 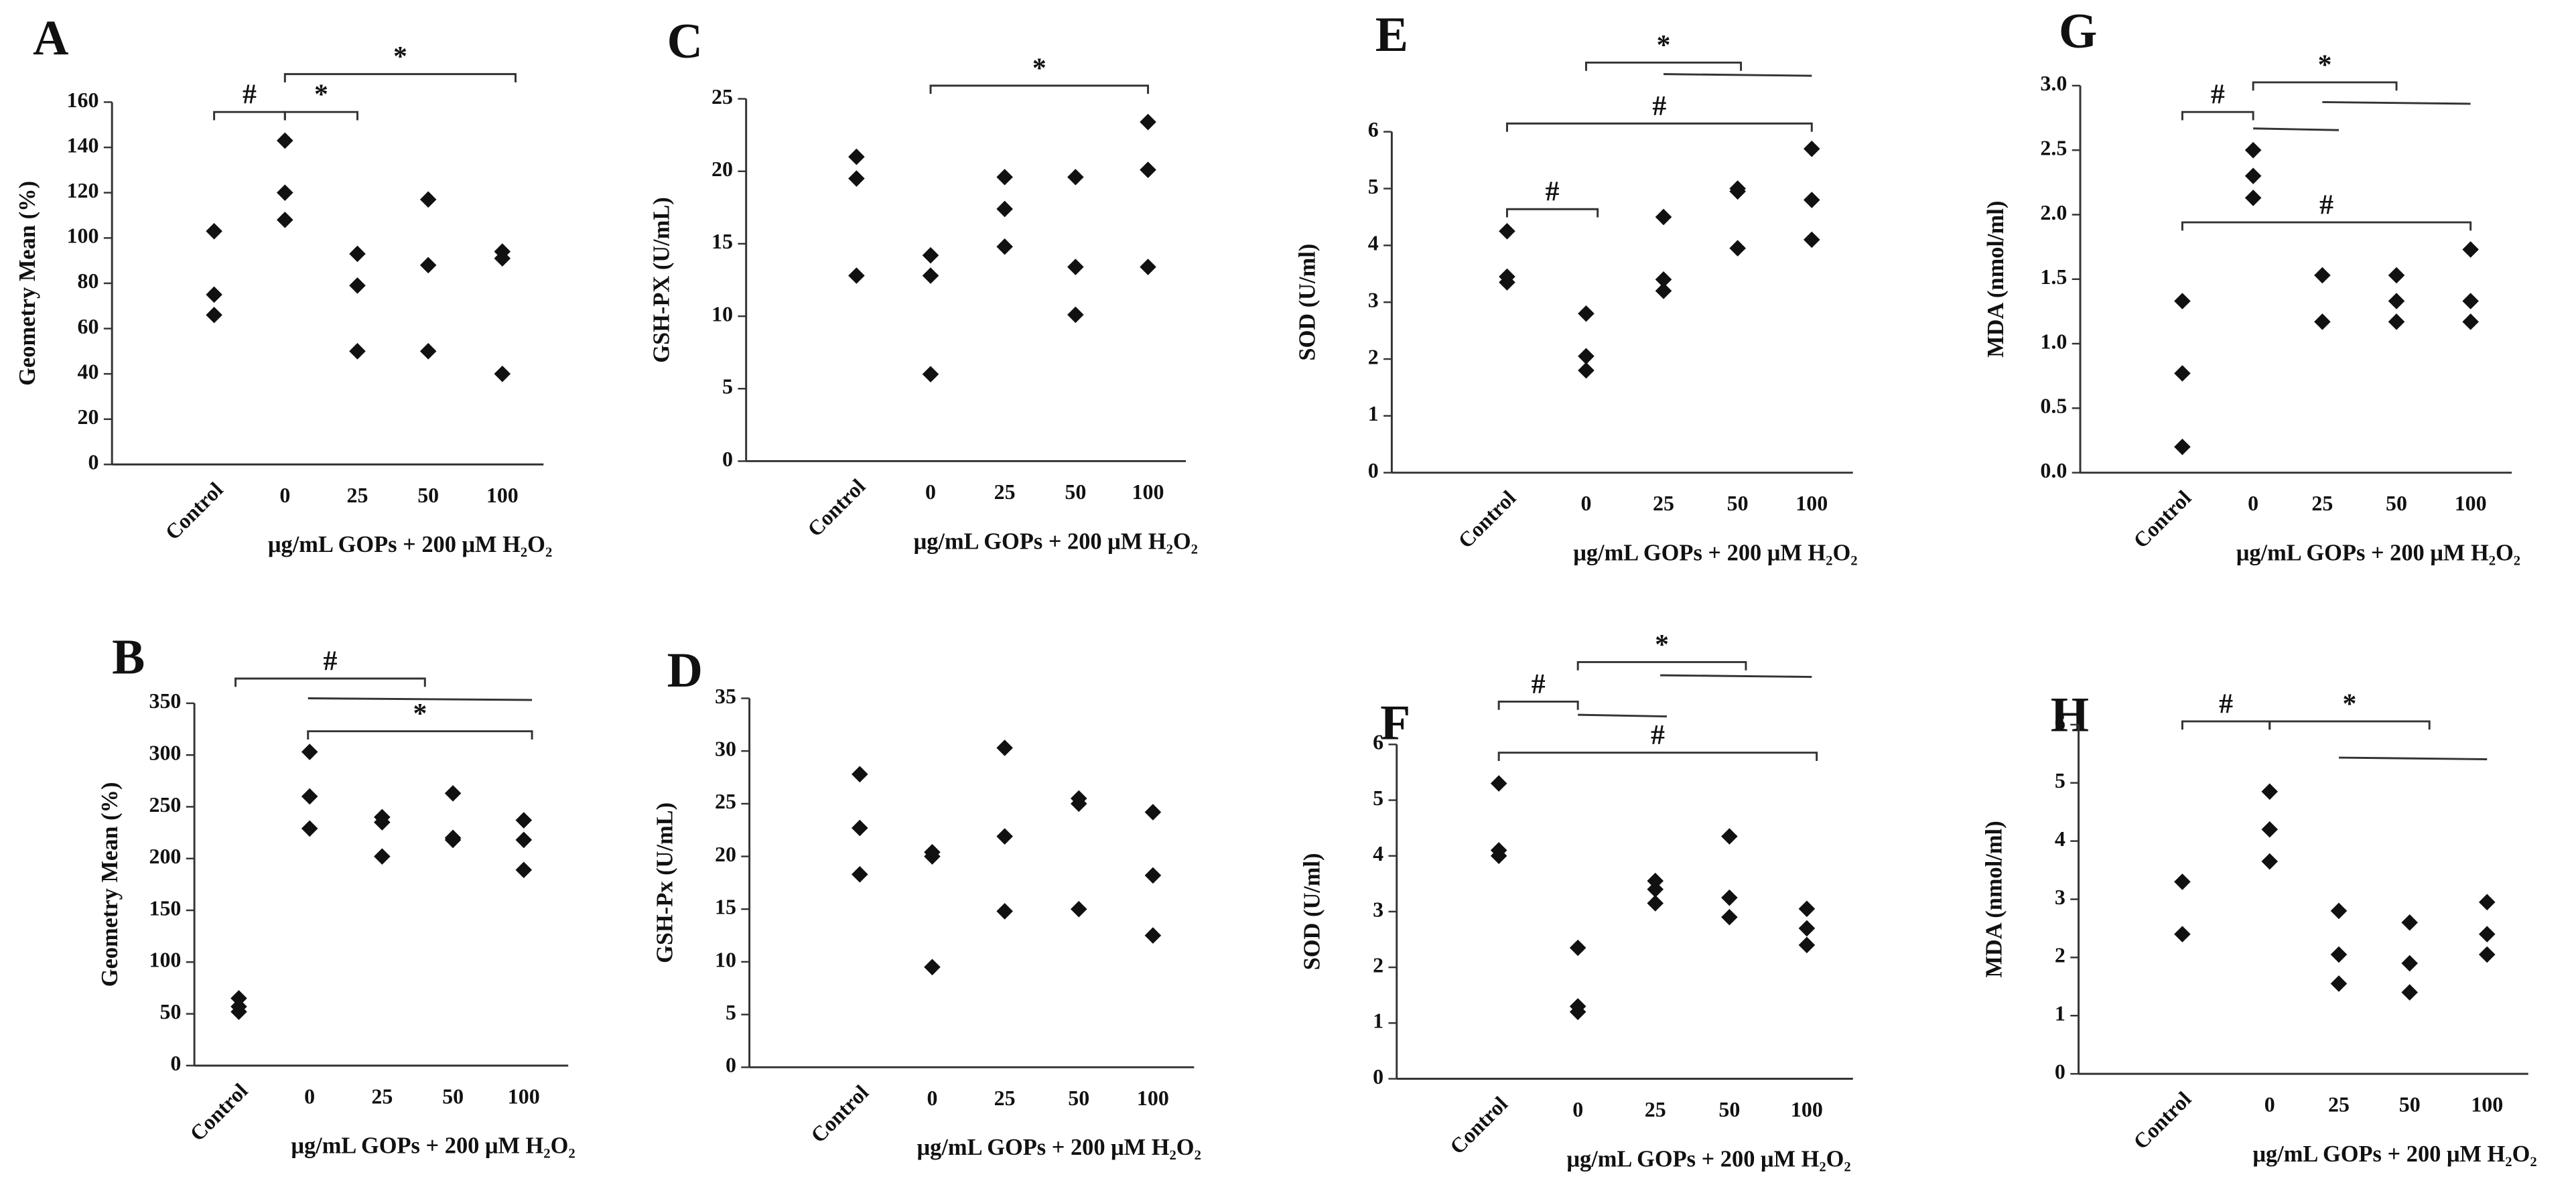 What do you see at coordinates (666, 883) in the screenshot?
I see `y-axis-label: GSH-Px (U/mL)` at bounding box center [666, 883].